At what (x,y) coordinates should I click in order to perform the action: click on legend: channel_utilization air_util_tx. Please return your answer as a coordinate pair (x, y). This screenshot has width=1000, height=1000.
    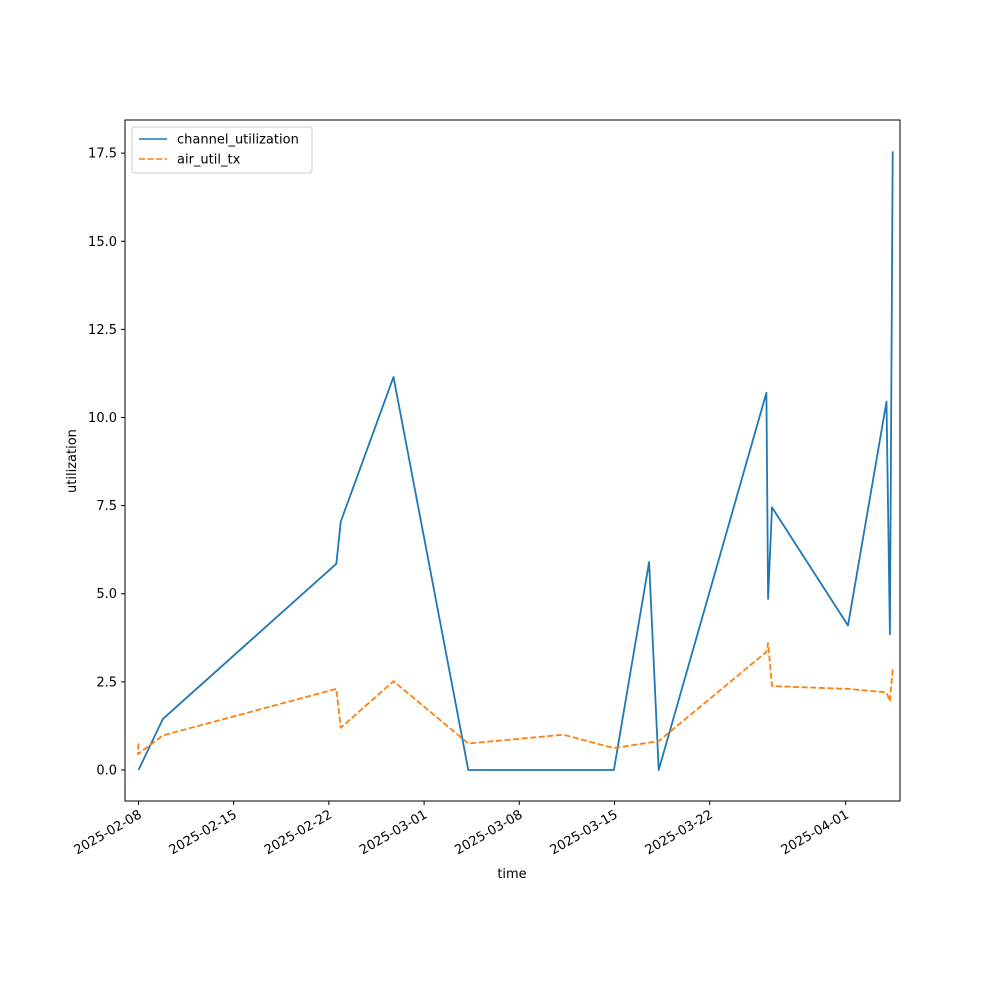
    Looking at the image, I should click on (222, 150).